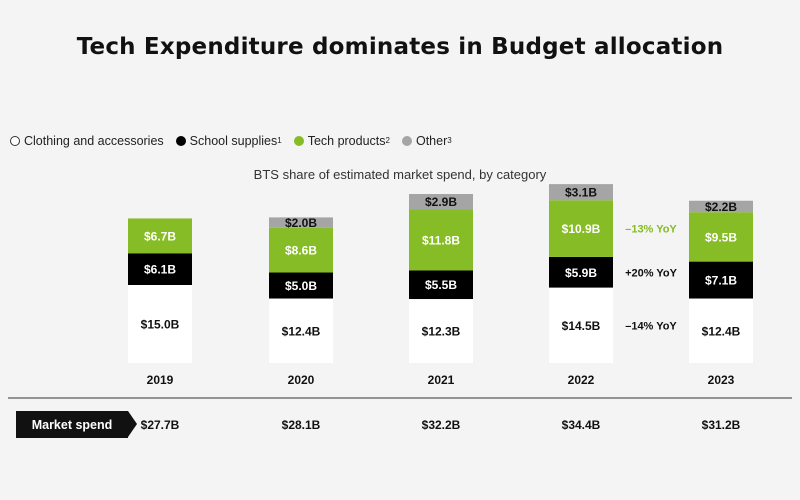 This screenshot has height=500, width=800. What do you see at coordinates (581, 425) in the screenshot?
I see `market-spend-value-2022: $34.4B` at bounding box center [581, 425].